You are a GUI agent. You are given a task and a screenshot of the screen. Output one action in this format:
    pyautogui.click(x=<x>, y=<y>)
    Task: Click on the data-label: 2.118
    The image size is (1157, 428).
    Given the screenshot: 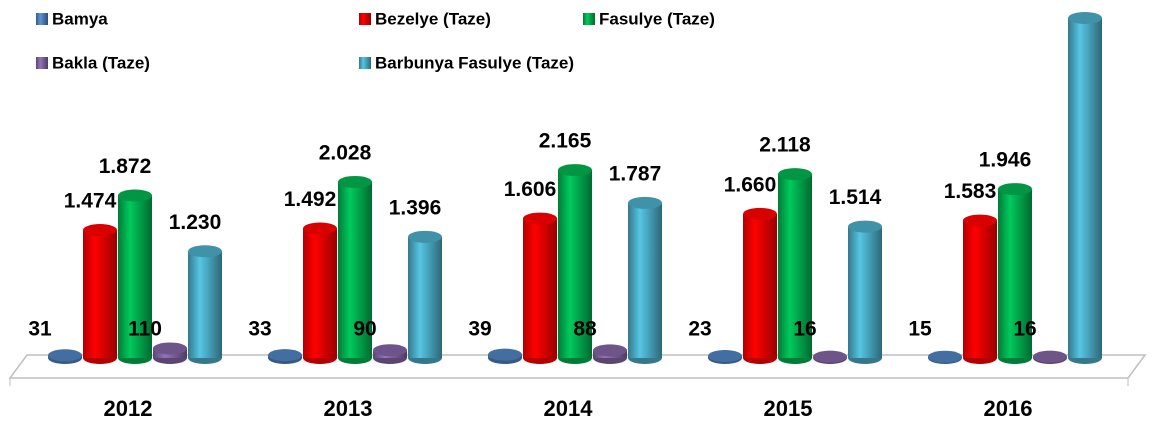 What is the action you would take?
    pyautogui.click(x=785, y=145)
    